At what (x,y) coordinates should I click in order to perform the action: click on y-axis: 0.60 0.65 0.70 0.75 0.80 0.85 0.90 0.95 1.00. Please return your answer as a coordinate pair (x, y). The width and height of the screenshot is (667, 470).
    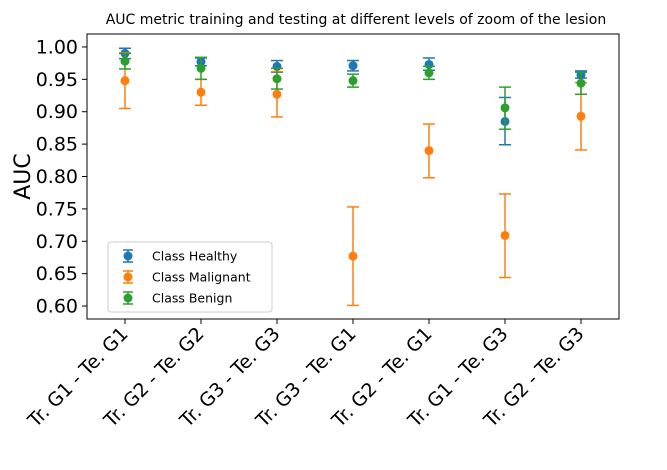
    Looking at the image, I should click on (61, 177).